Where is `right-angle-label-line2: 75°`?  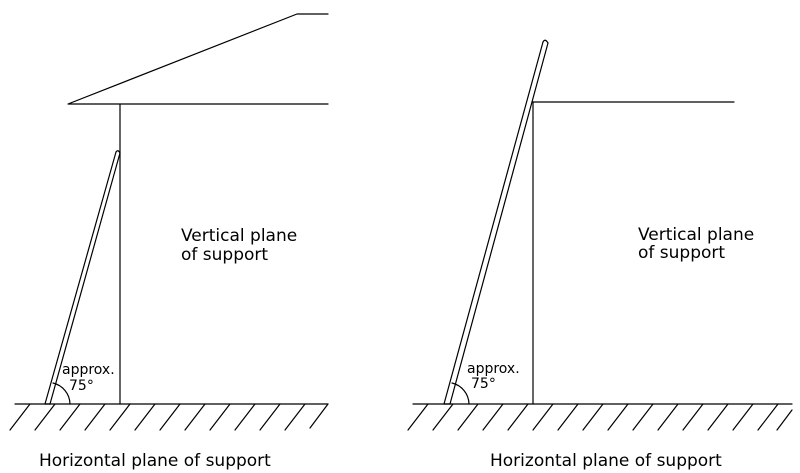
right-angle-label-line2: 75° is located at coordinates (483, 384).